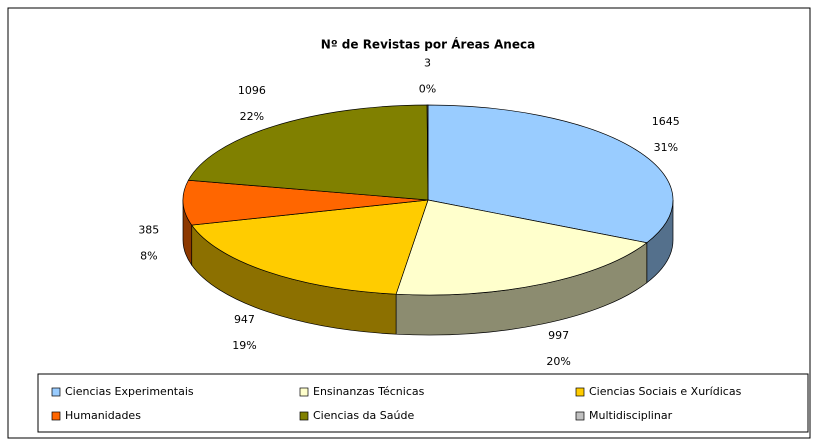 This screenshot has height=444, width=818. I want to click on data-label: 947, so click(244, 319).